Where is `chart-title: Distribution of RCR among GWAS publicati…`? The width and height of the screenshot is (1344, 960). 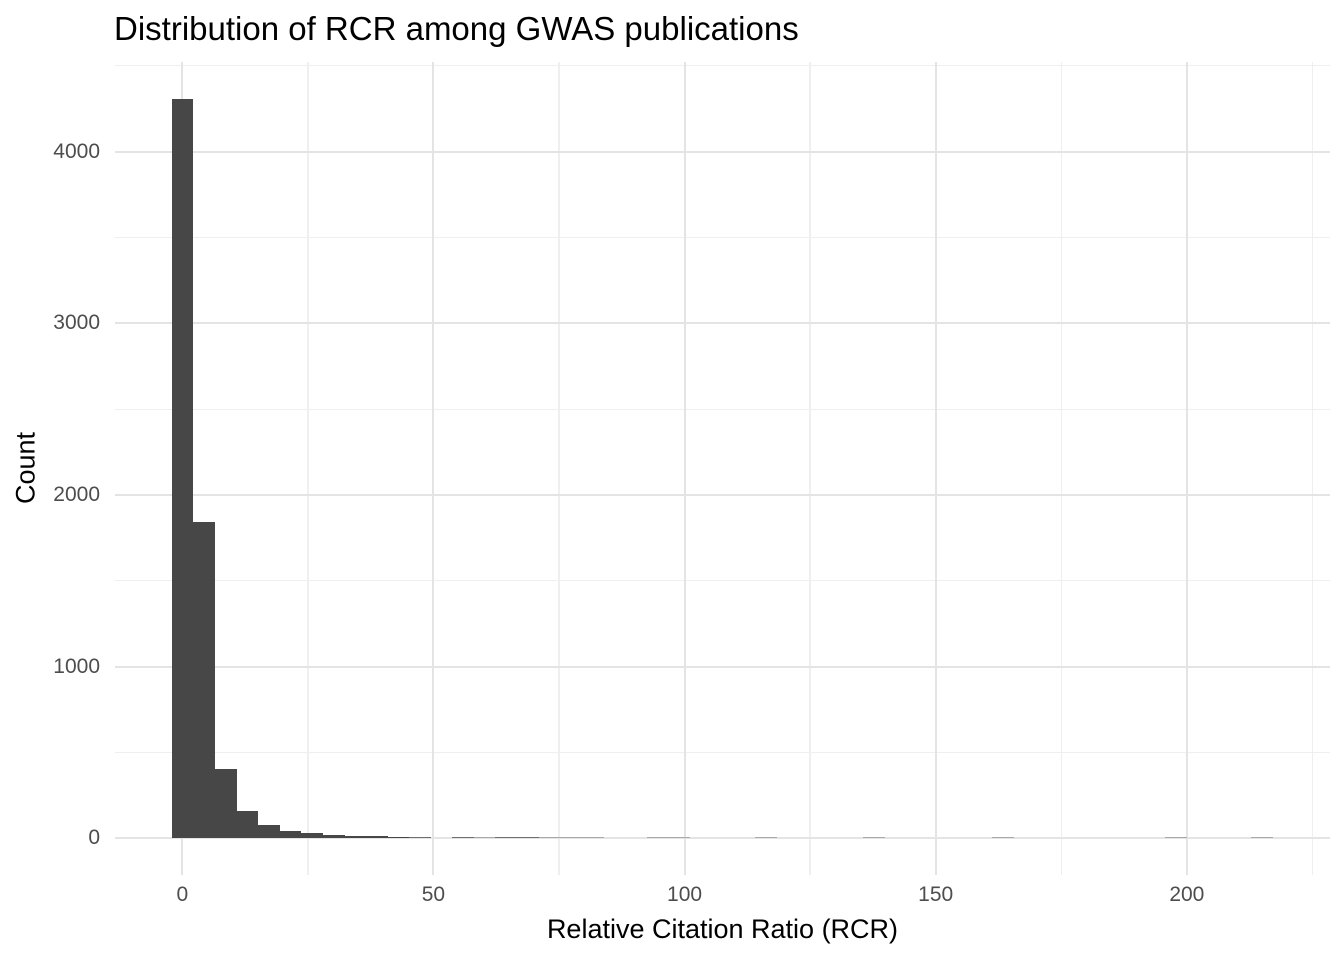
chart-title: Distribution of RCR among GWAS publicati… is located at coordinates (456, 28).